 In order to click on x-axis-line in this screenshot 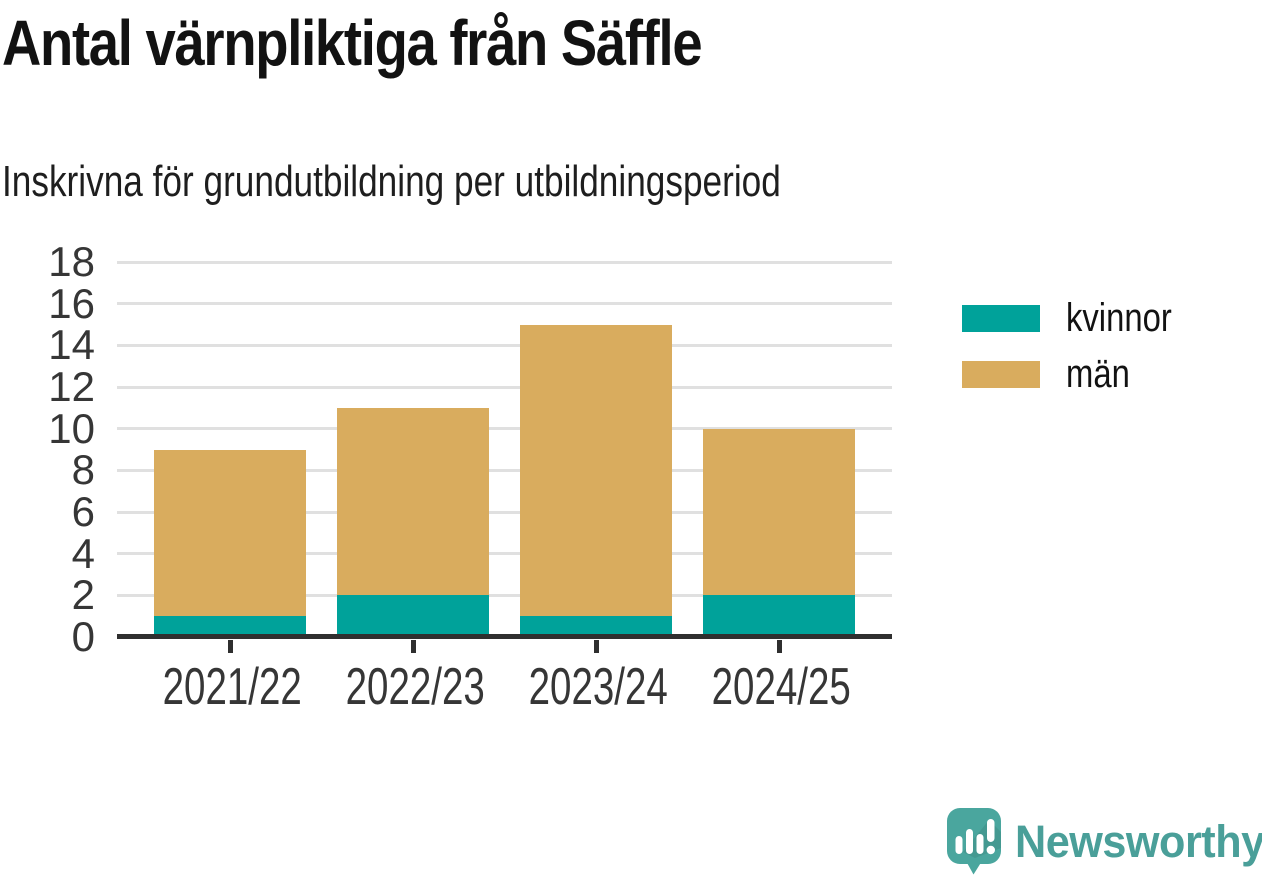, I will do `click(504, 636)`.